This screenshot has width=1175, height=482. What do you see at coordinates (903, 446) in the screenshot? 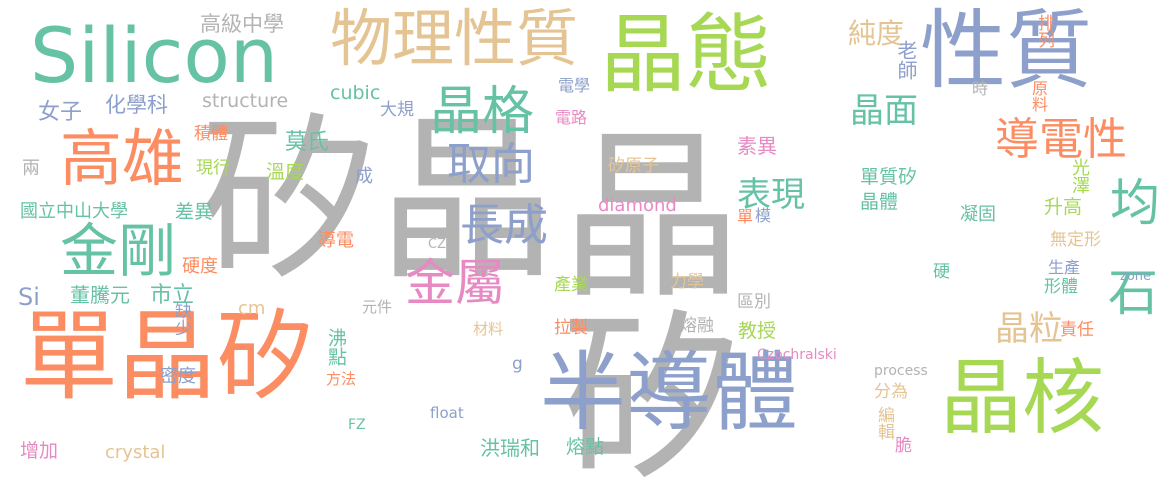
I see `cloud-word: 脆` at bounding box center [903, 446].